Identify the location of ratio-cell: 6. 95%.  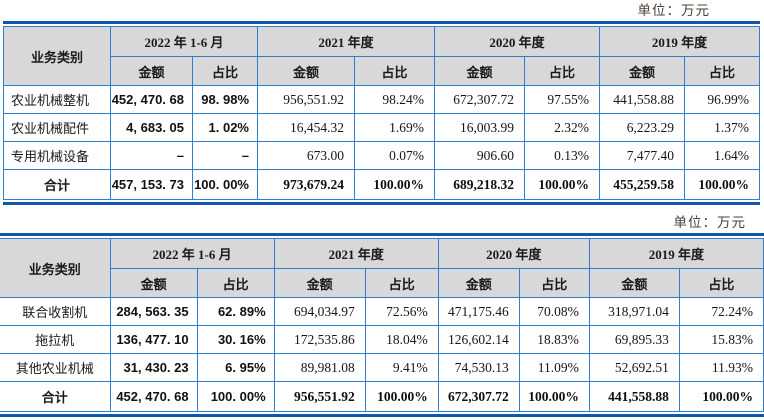
(235, 367).